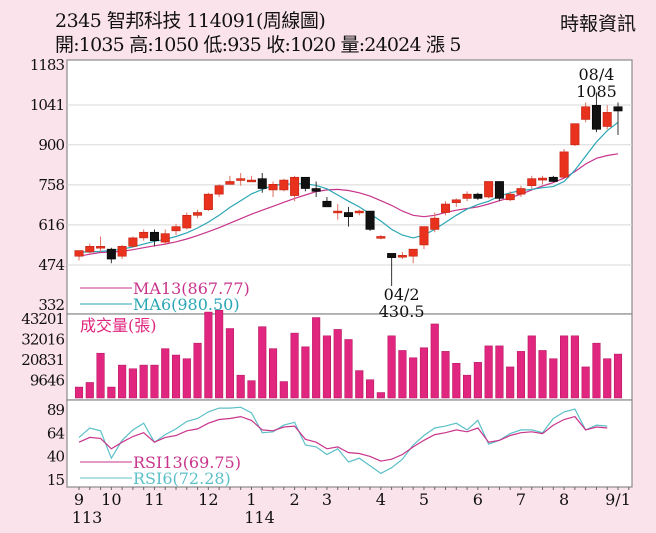  Describe the element at coordinates (521, 499) in the screenshot. I see `month-tick: 7` at that location.